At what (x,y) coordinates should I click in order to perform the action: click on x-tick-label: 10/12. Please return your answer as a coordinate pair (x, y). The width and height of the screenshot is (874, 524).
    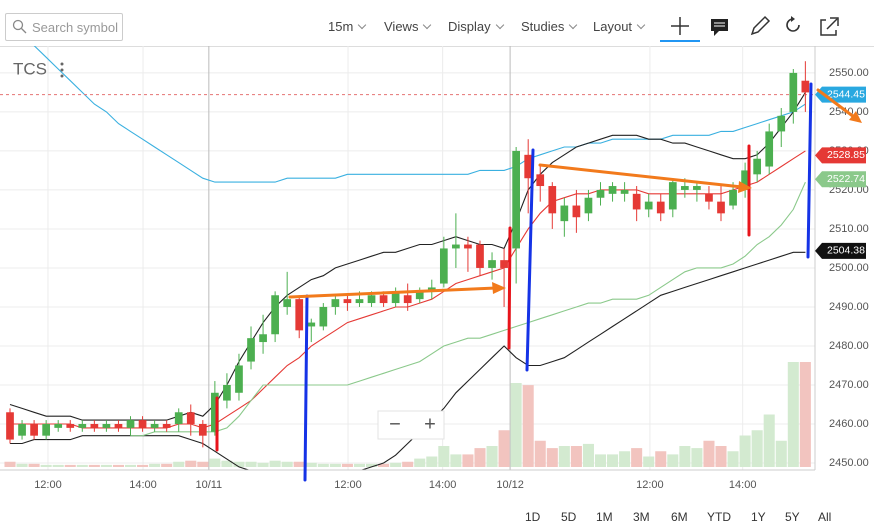
    Looking at the image, I should click on (510, 485).